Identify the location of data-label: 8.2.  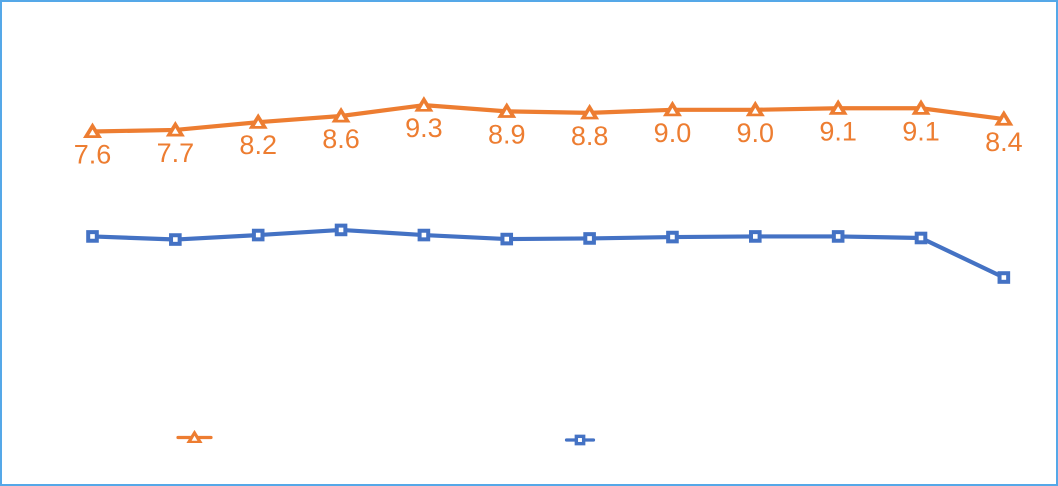
(258, 145).